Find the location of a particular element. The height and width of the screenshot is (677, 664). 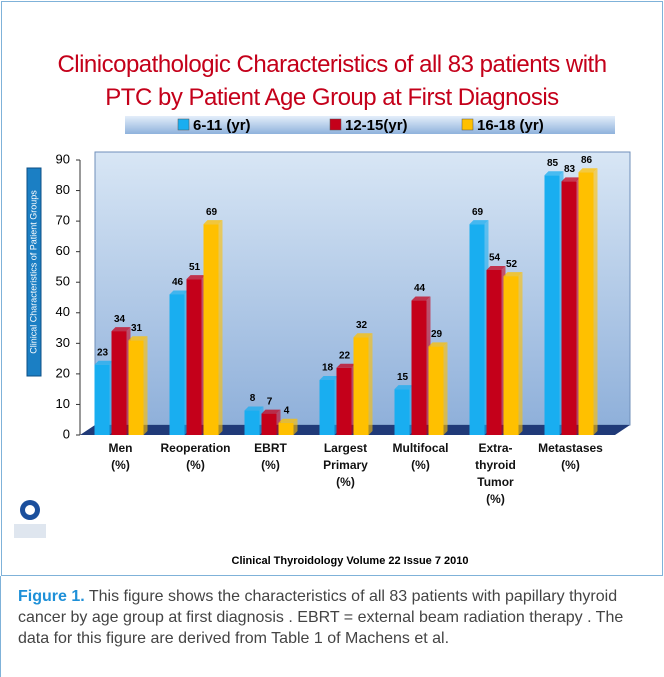

value-label: 18 is located at coordinates (328, 368).